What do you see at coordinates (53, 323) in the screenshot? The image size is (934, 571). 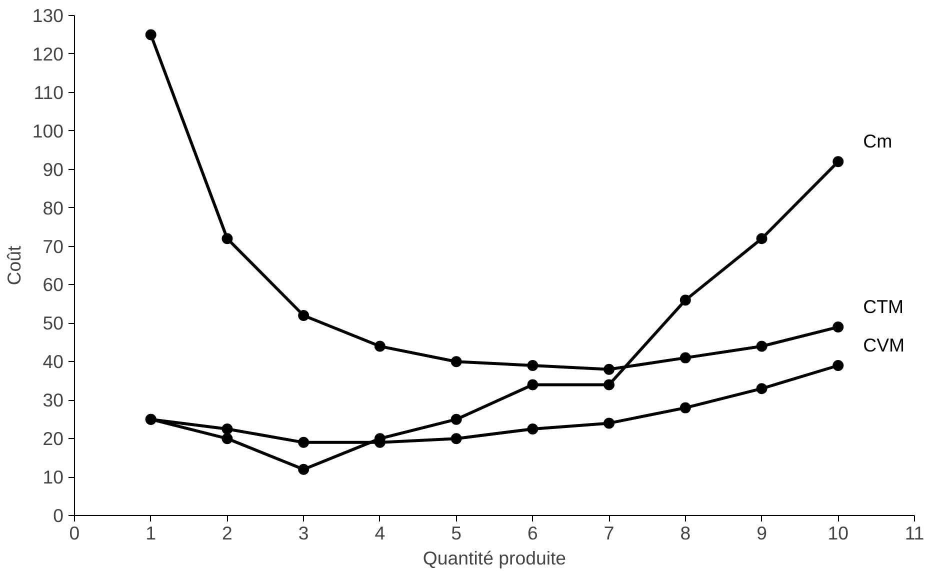 I see `y-tick-label: 50` at bounding box center [53, 323].